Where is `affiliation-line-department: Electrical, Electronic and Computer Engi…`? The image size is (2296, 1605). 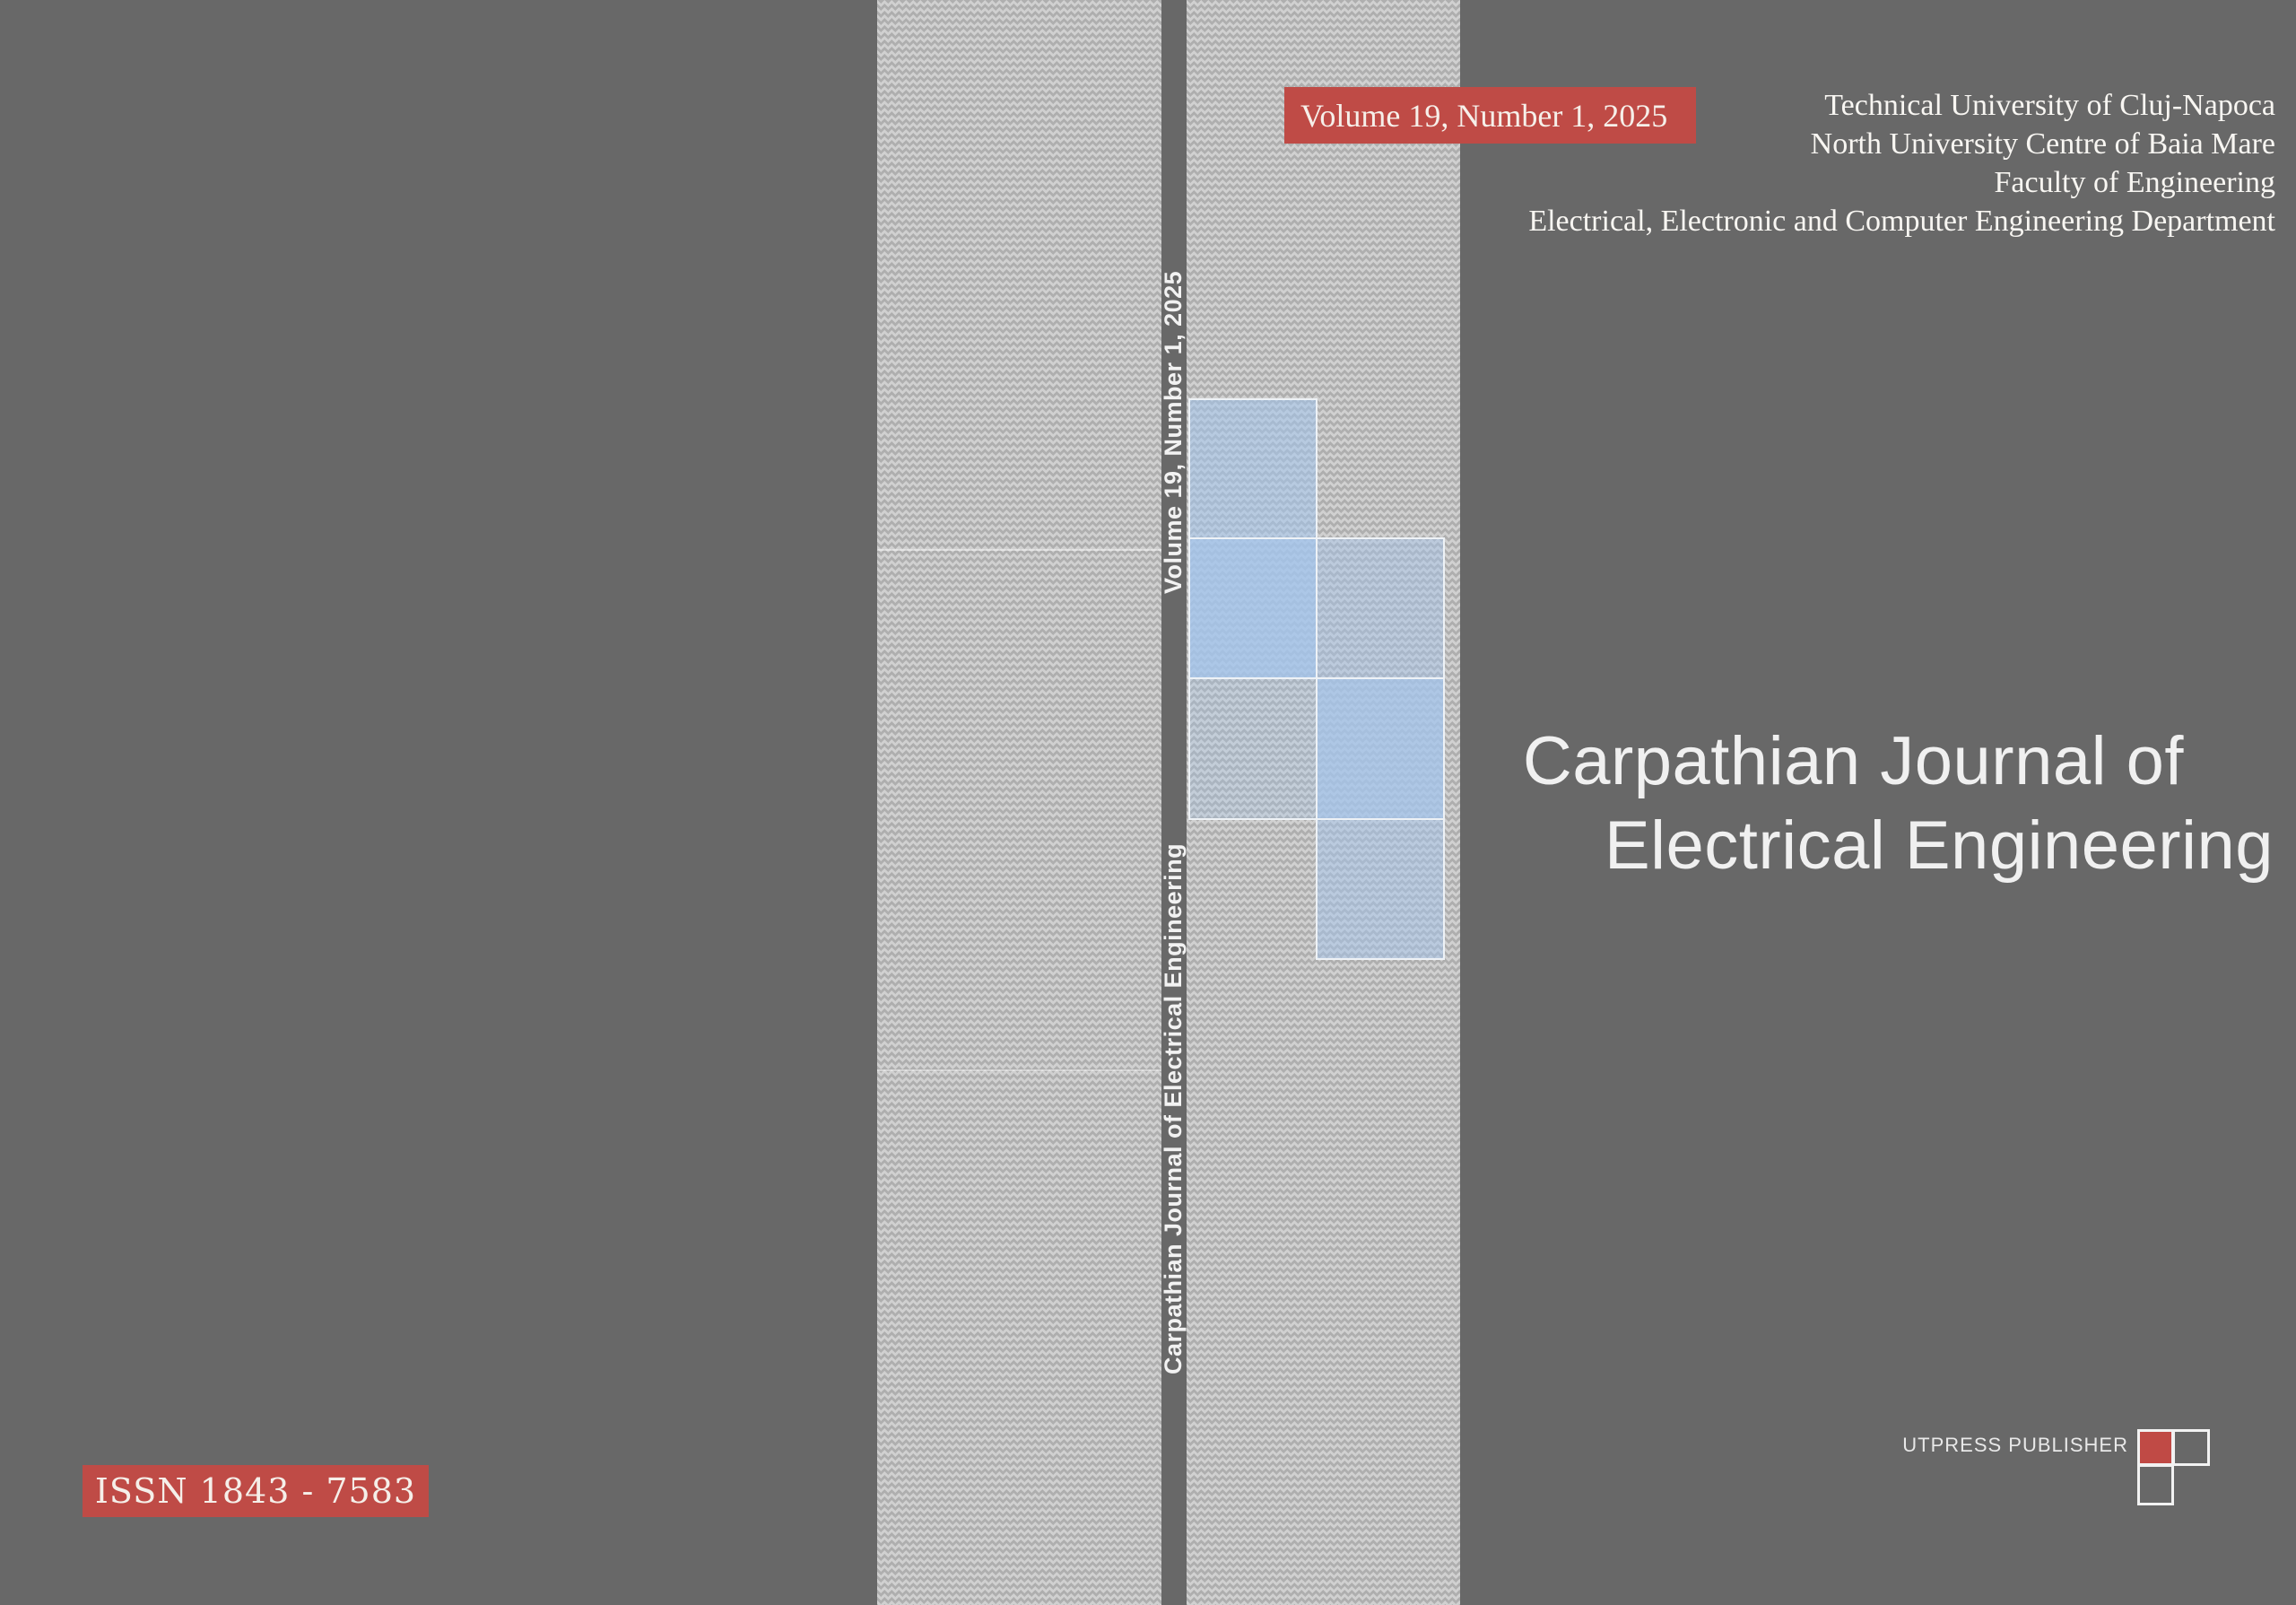 affiliation-line-department: Electrical, Electronic and Computer Engi… is located at coordinates (1901, 221).